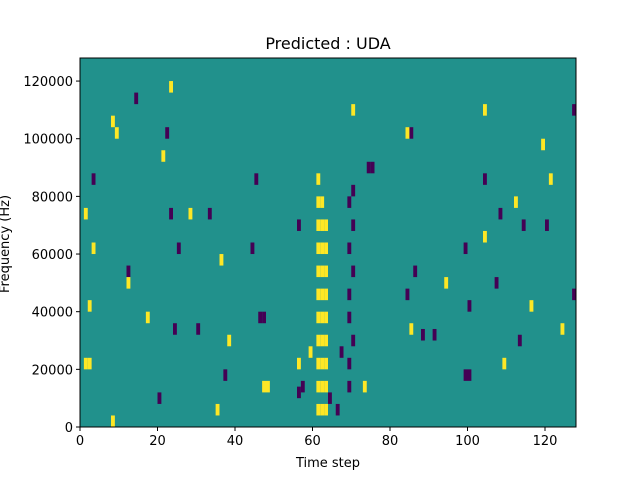 Image resolution: width=640 pixels, height=480 pixels. Describe the element at coordinates (235, 441) in the screenshot. I see `x-tick-label: 40` at that location.